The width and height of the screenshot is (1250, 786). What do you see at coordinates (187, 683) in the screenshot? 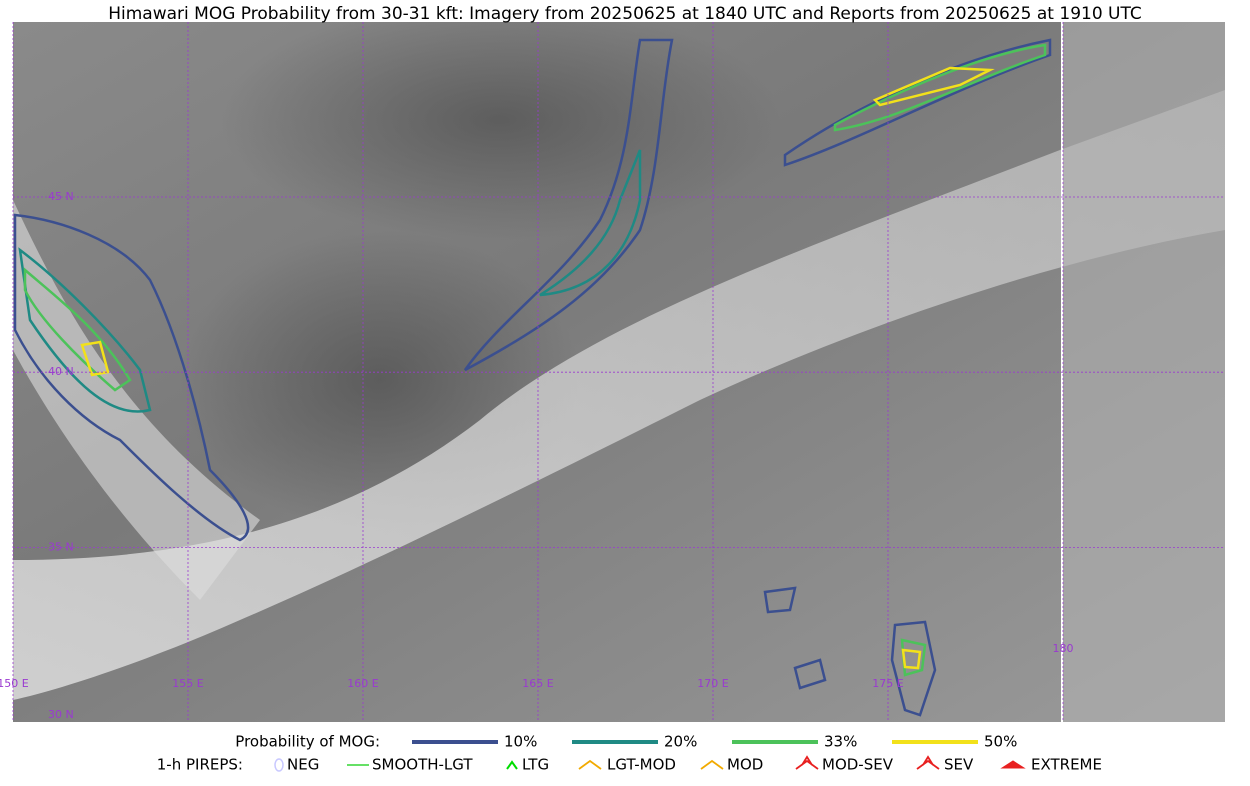
I see `lon-label: 155 E` at bounding box center [187, 683].